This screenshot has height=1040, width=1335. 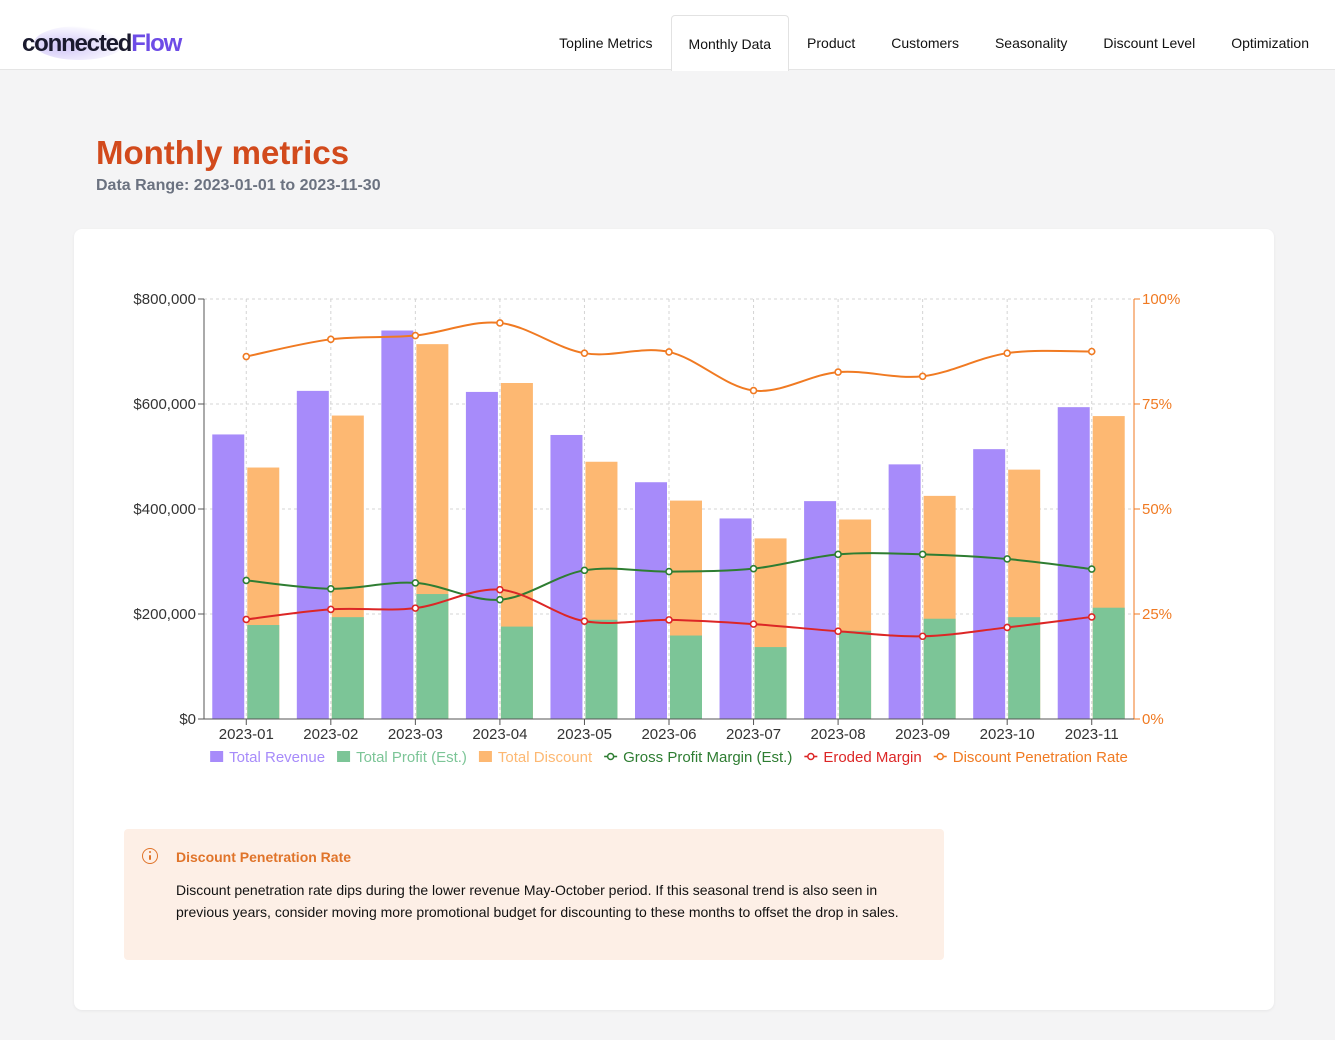 I want to click on tab-customers: Customers, so click(x=925, y=43).